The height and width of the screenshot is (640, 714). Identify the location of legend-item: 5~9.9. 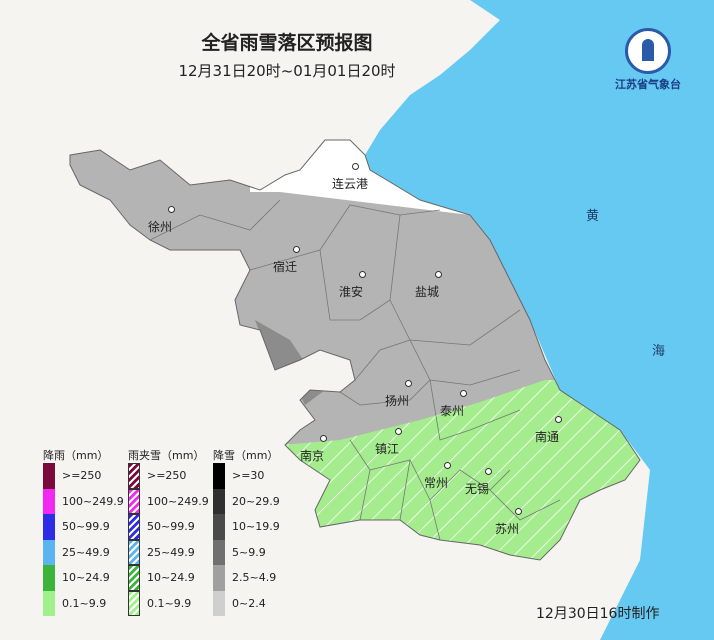
(246, 552).